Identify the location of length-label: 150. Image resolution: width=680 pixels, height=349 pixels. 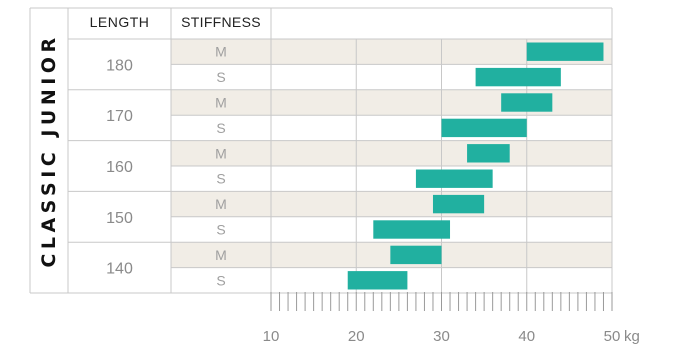
(119, 218).